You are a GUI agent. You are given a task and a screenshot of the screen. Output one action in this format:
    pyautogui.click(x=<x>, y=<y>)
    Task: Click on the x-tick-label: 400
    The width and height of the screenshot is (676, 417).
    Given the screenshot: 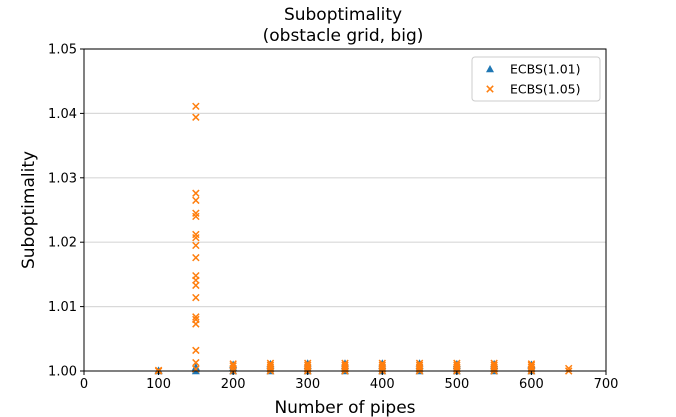 What is the action you would take?
    pyautogui.click(x=382, y=384)
    